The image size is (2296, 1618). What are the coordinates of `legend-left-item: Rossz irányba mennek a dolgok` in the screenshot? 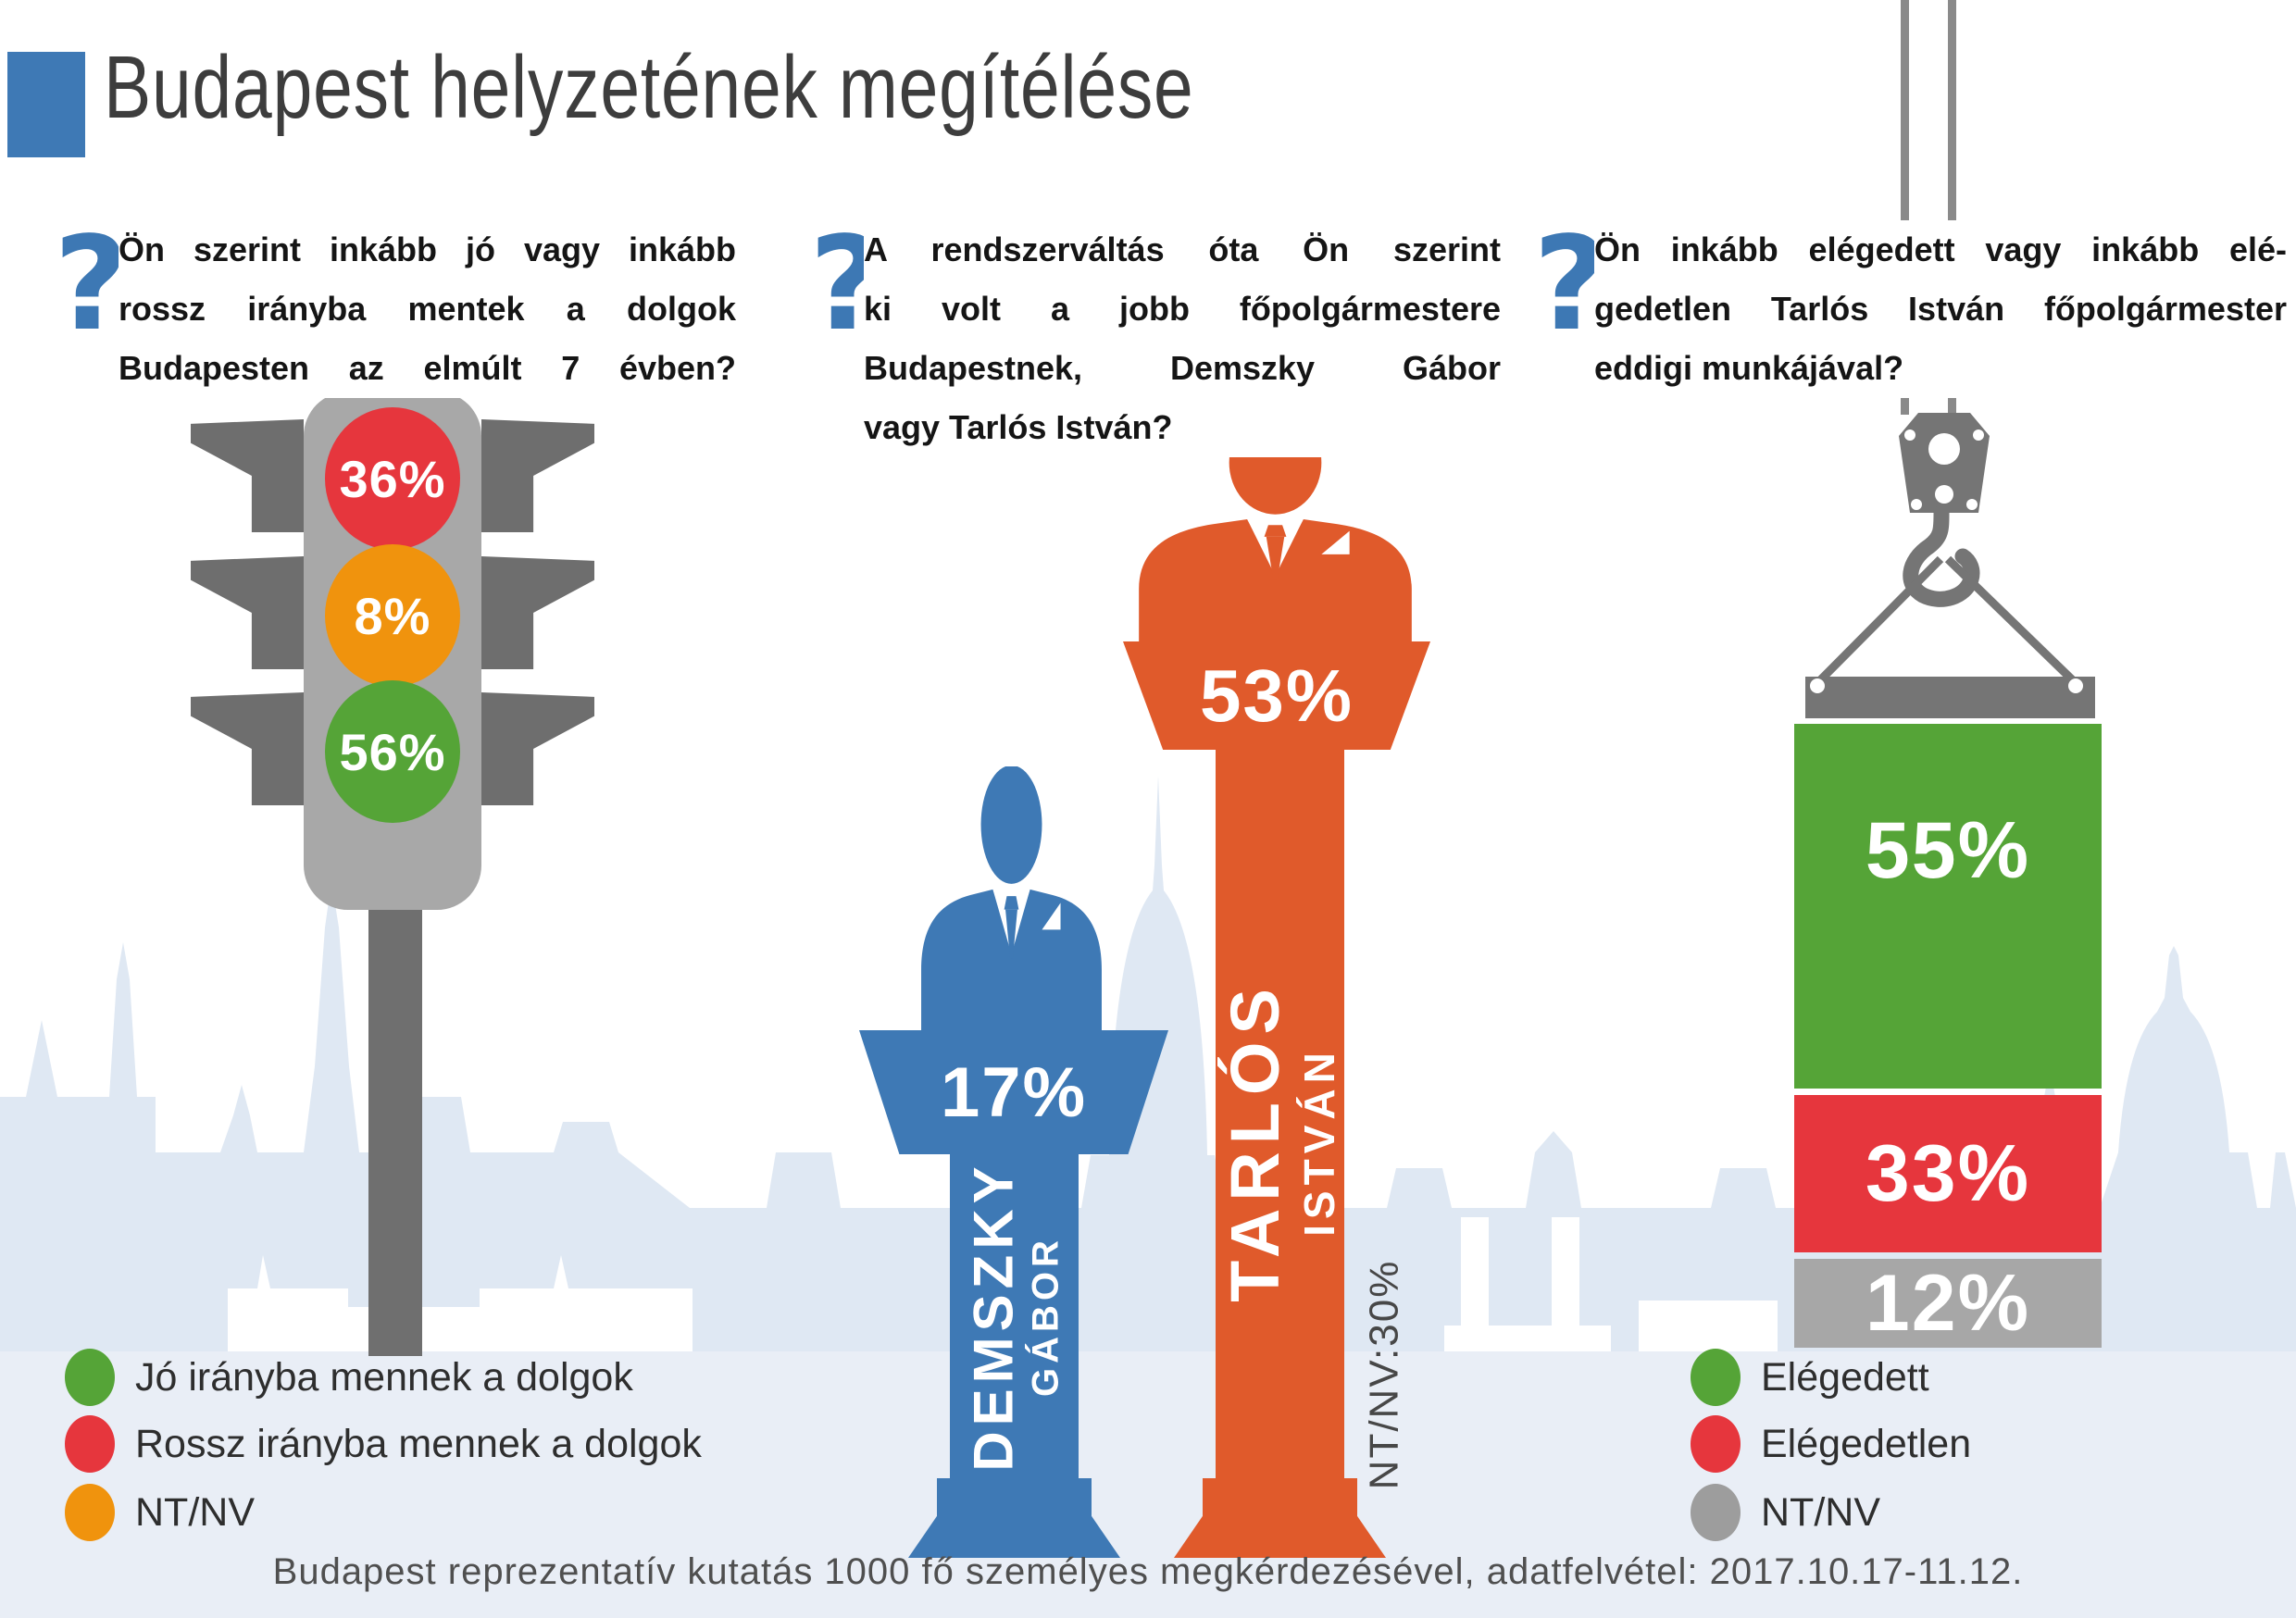 It's located at (383, 1444).